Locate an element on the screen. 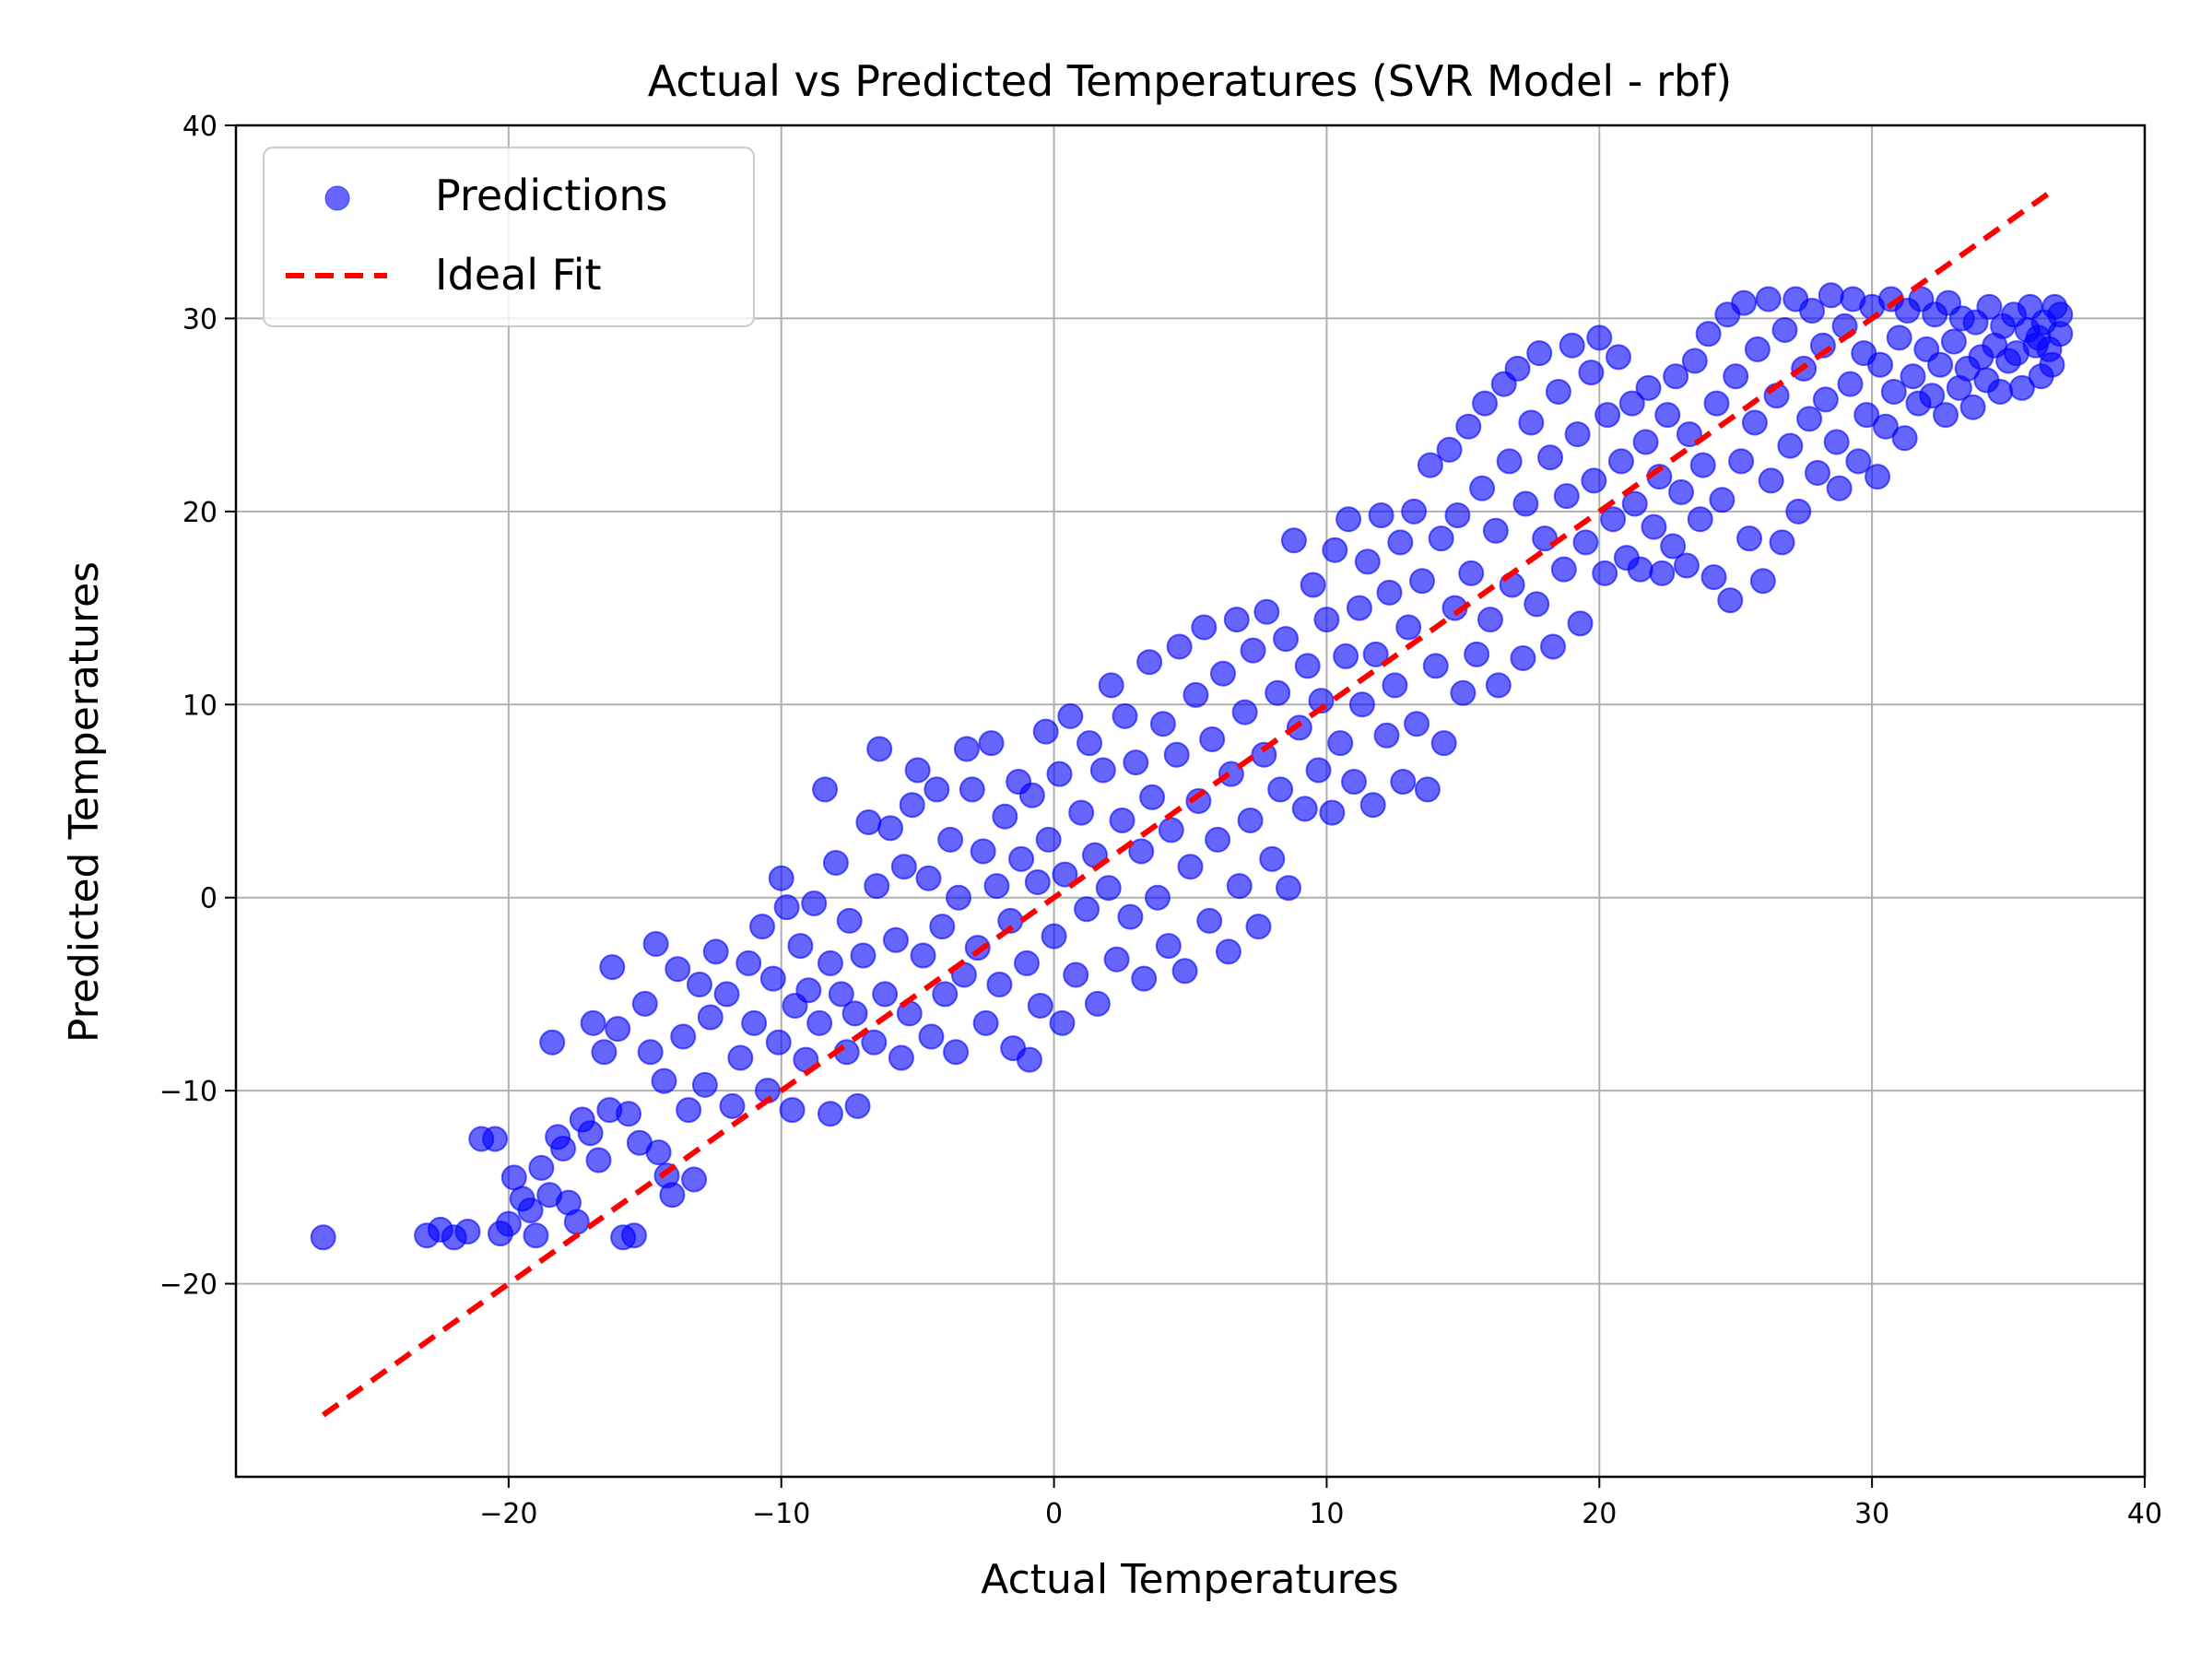  y-tick-label: 30 is located at coordinates (200, 319).